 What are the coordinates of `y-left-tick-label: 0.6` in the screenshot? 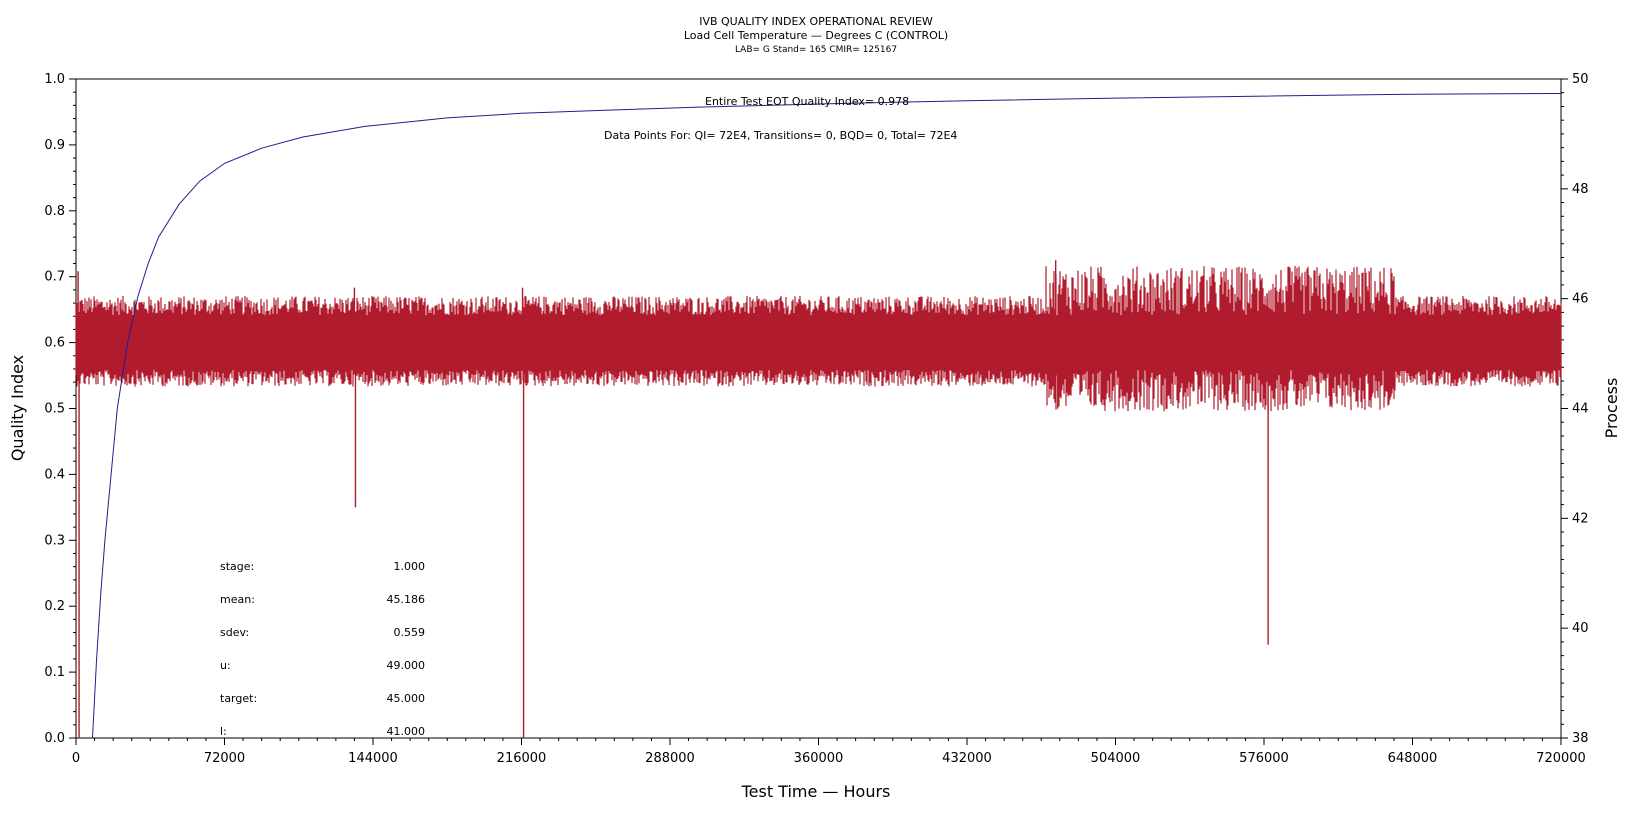 It's located at (54, 343).